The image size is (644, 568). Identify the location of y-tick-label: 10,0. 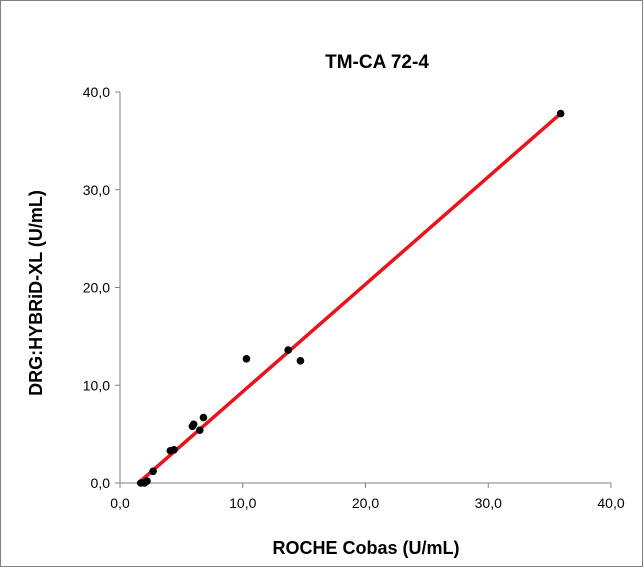
(96, 385).